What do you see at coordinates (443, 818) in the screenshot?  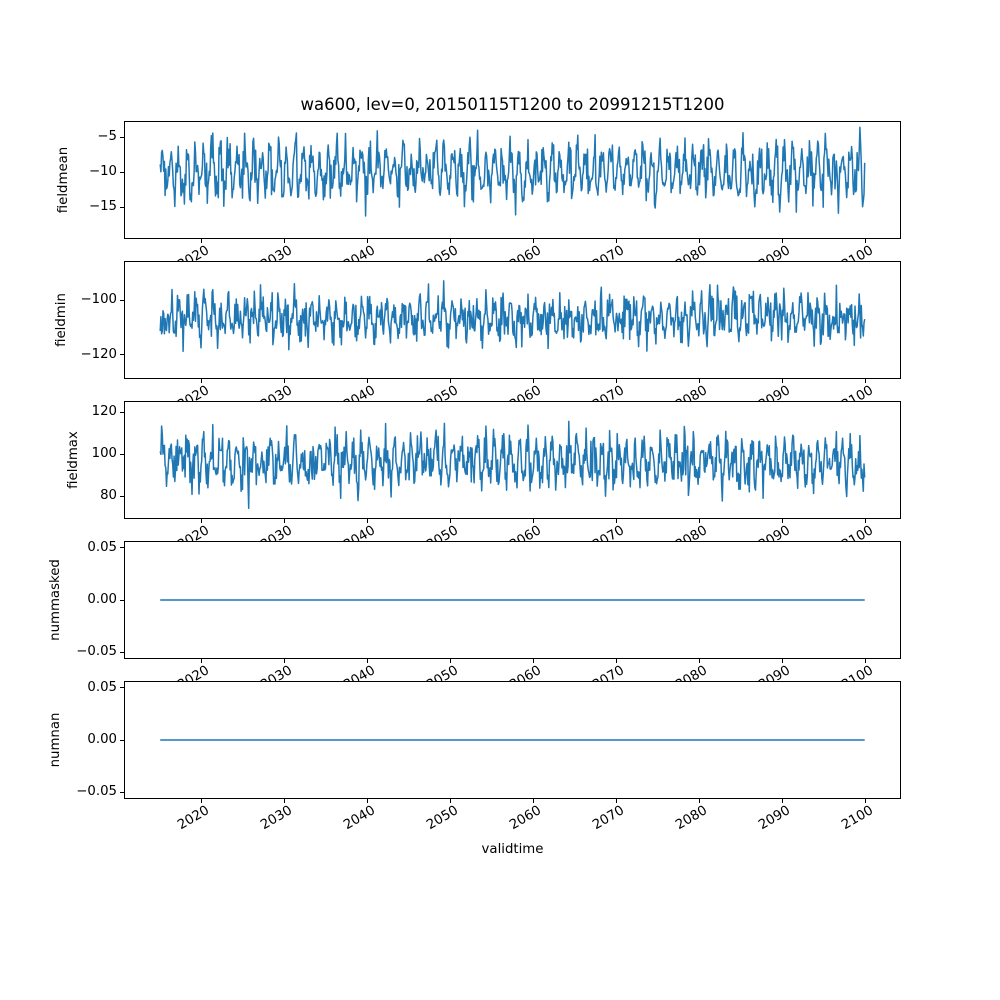 I see `x-tick-label: 2050` at bounding box center [443, 818].